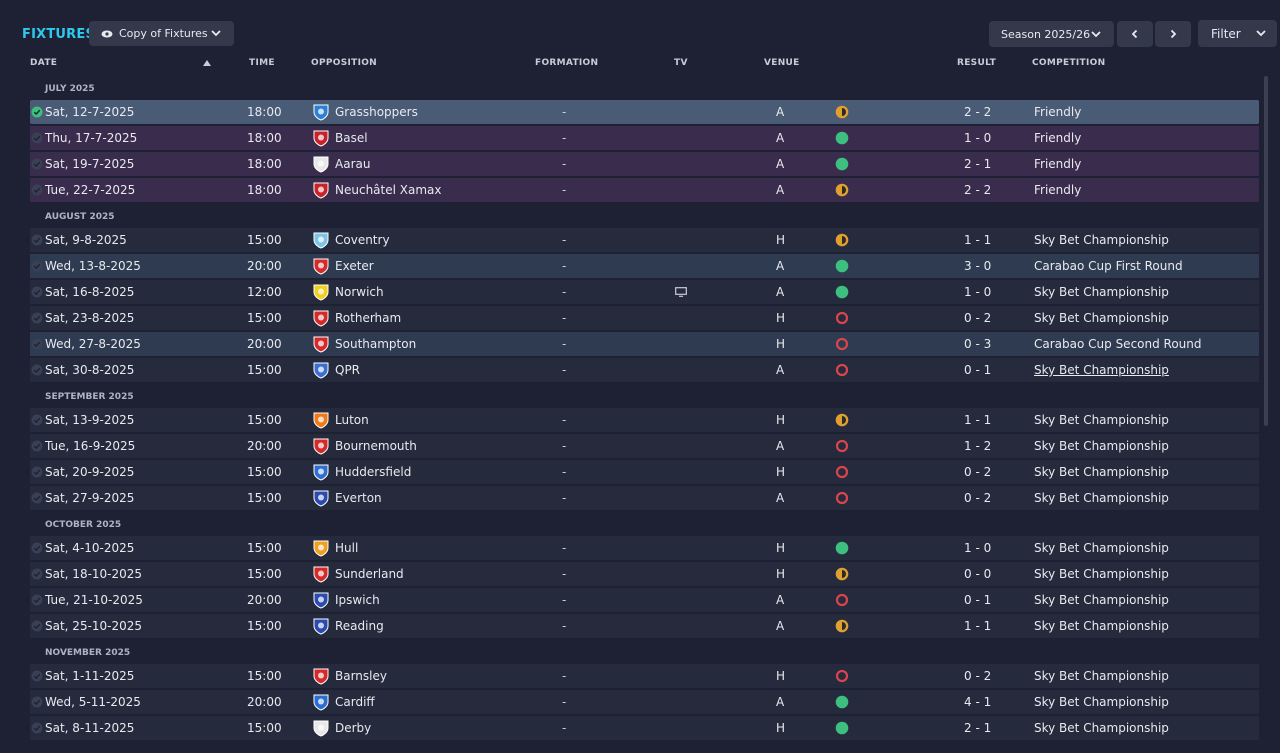 The image size is (1280, 753). Describe the element at coordinates (1051, 34) in the screenshot. I see `season-selector-button: Season 2025/26` at that location.